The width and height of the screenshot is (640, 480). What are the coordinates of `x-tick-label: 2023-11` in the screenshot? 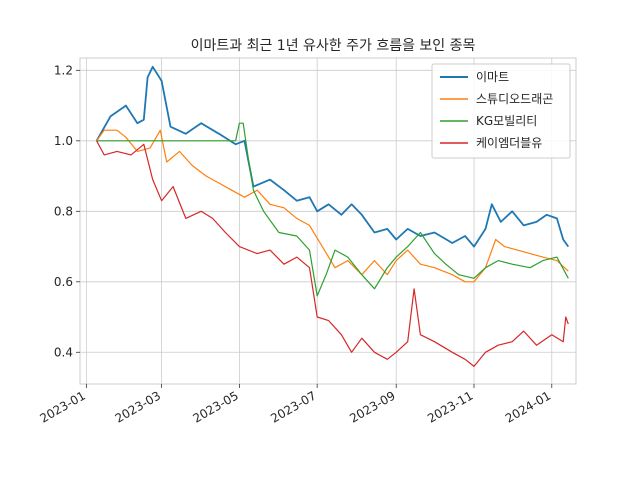 It's located at (450, 406).